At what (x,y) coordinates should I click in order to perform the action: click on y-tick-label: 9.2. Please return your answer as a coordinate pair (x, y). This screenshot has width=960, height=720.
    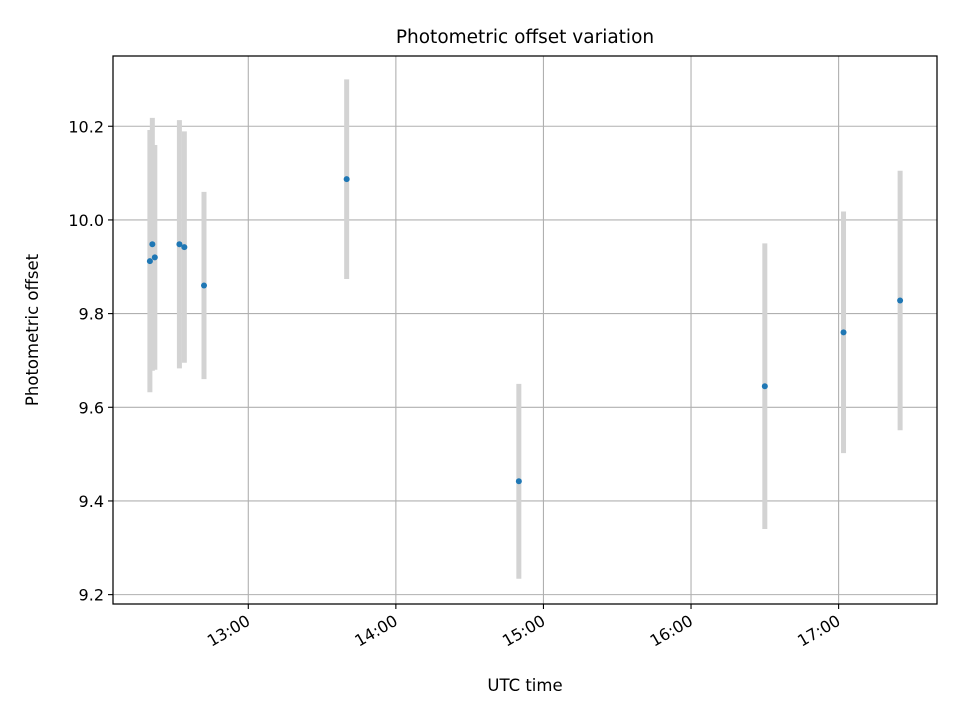
    Looking at the image, I should click on (91, 595).